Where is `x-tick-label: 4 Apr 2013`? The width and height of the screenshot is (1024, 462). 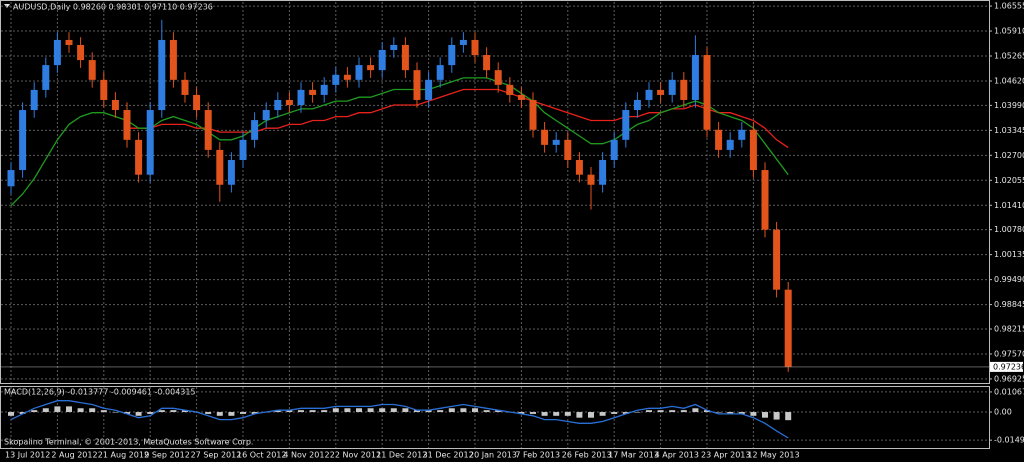 x-tick-label: 4 Apr 2013 is located at coordinates (677, 455).